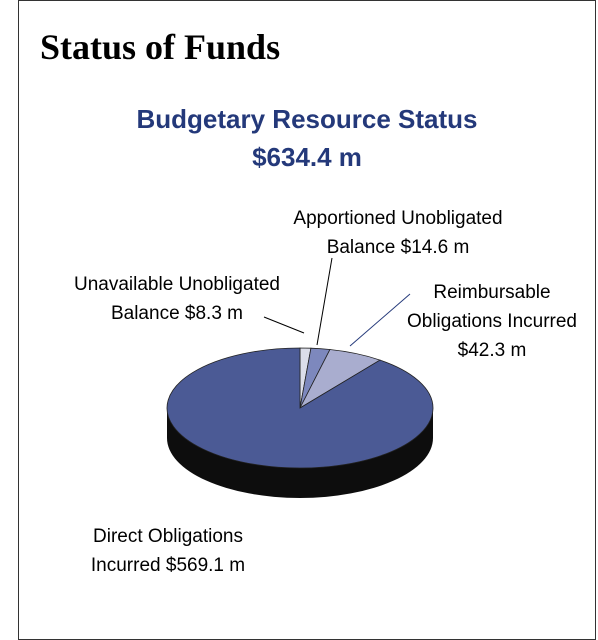 The height and width of the screenshot is (640, 598). Describe the element at coordinates (205, 565) in the screenshot. I see `value-label: $569.1 m` at that location.